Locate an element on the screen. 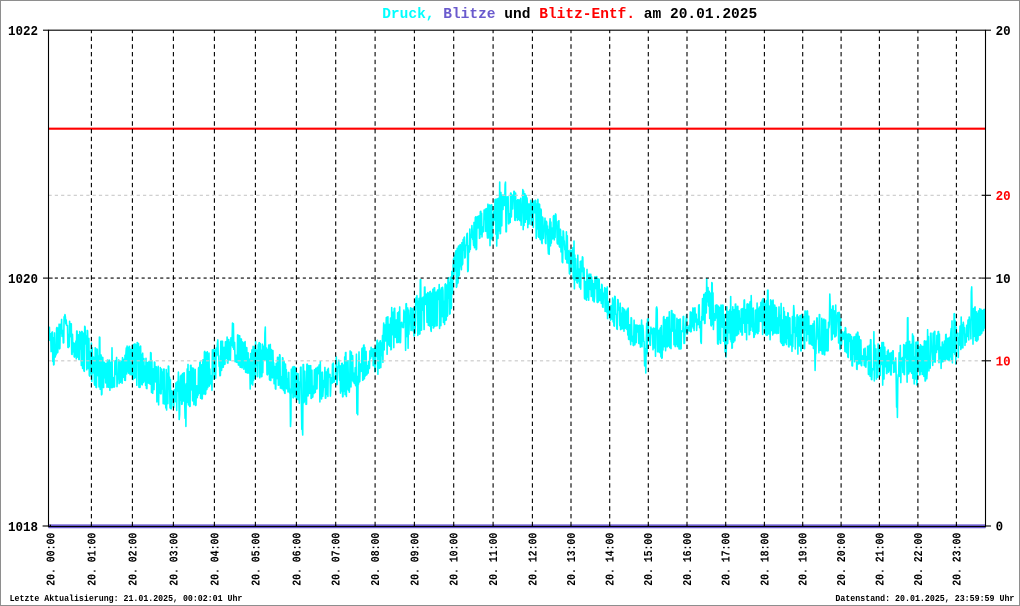 The image size is (1020, 606). svg-text: 20. 05:00 is located at coordinates (256, 559).